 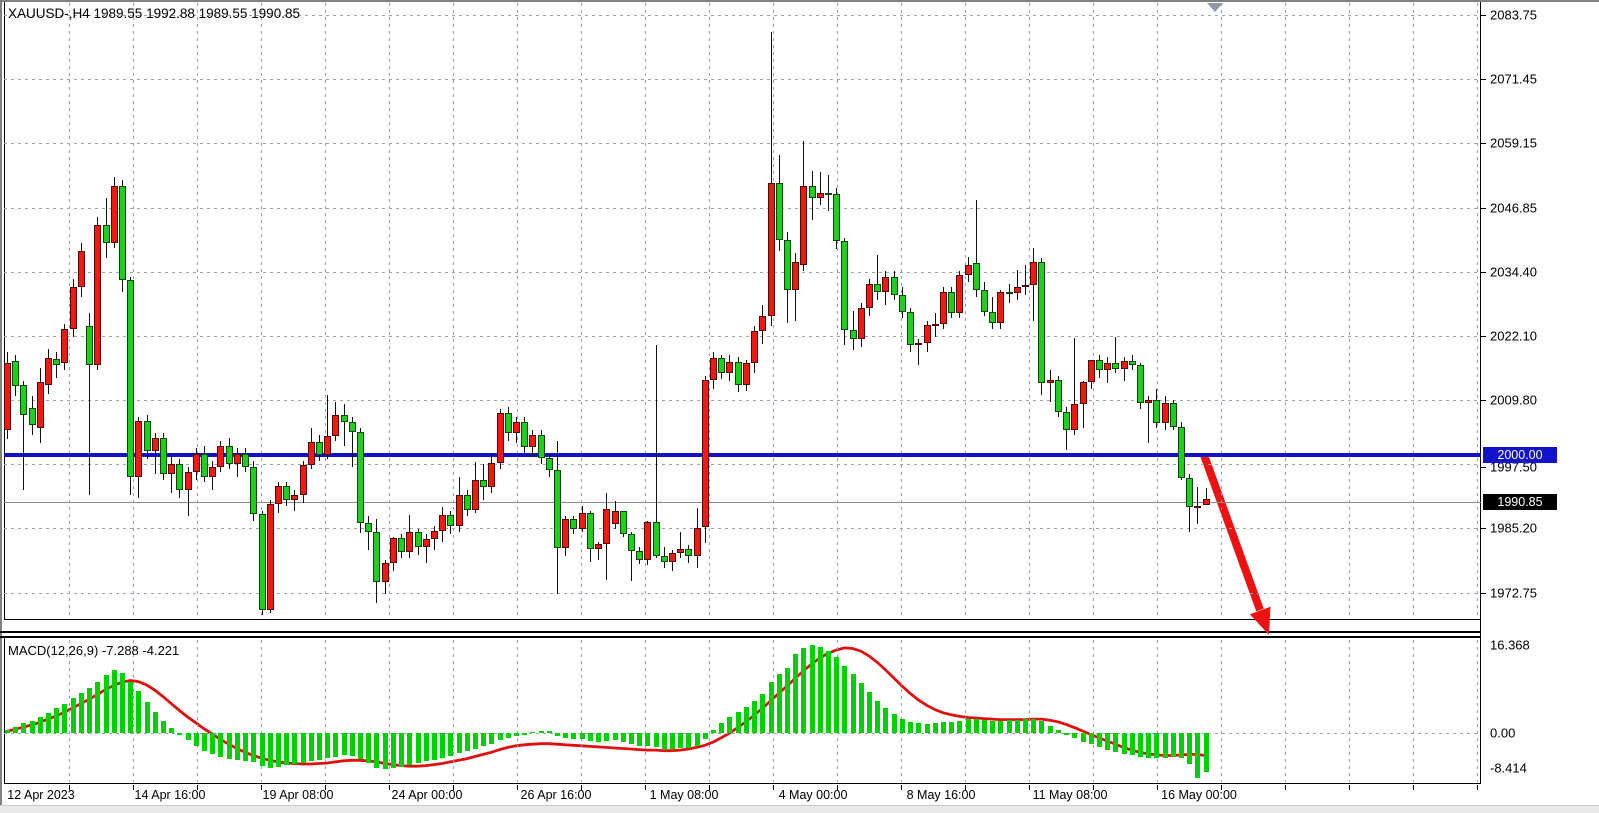 I want to click on chart-frame-right, so click(x=1480, y=393).